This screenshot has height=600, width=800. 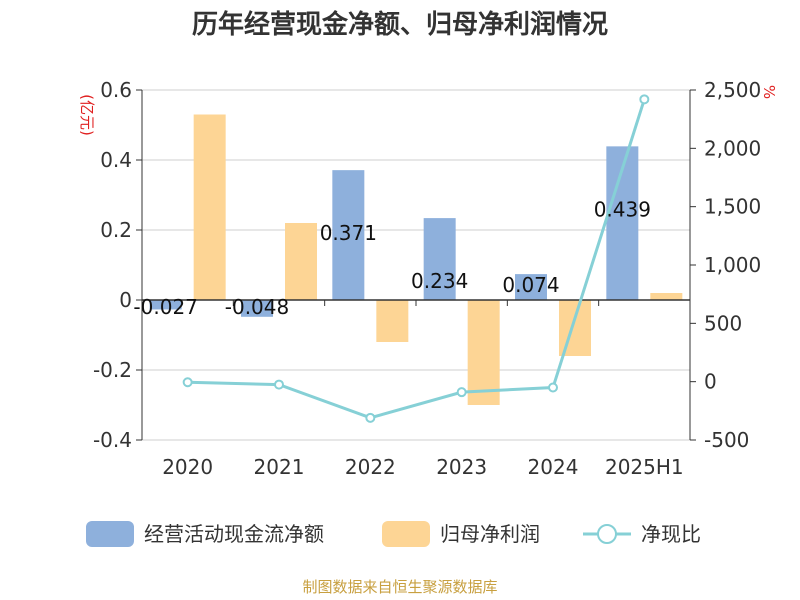 I want to click on legend: 经营活动现金流净额 归母净利润 净现比, so click(x=393, y=534).